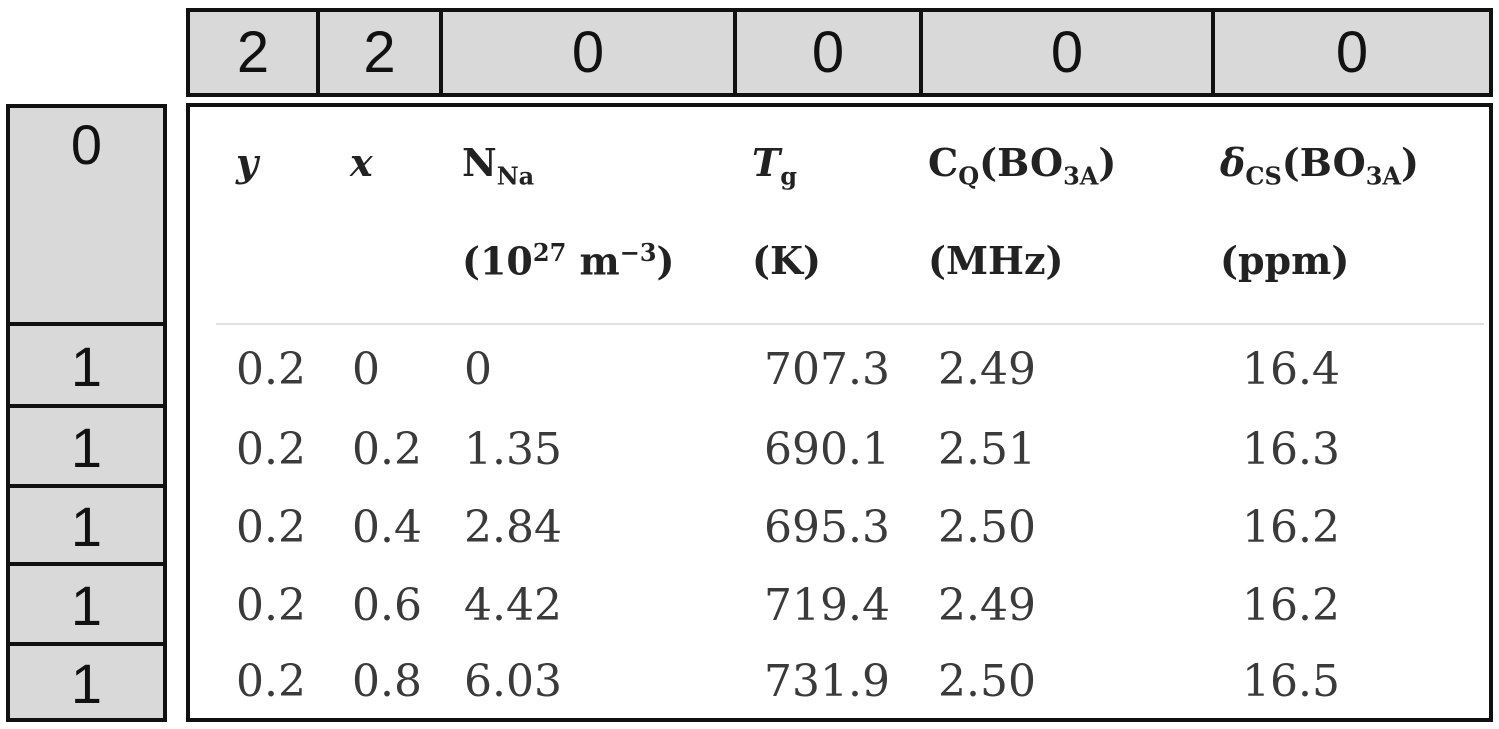 The width and height of the screenshot is (1499, 729). What do you see at coordinates (1291, 605) in the screenshot?
I see `cell-r4-delta-cs: 16.2` at bounding box center [1291, 605].